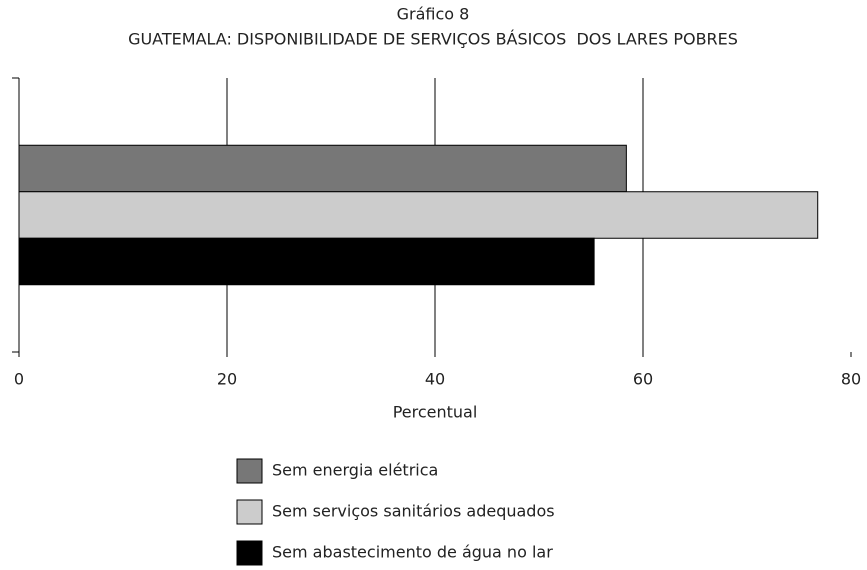 The width and height of the screenshot is (867, 570). I want to click on legend-label: Sem abastecimento de água no lar, so click(412, 552).